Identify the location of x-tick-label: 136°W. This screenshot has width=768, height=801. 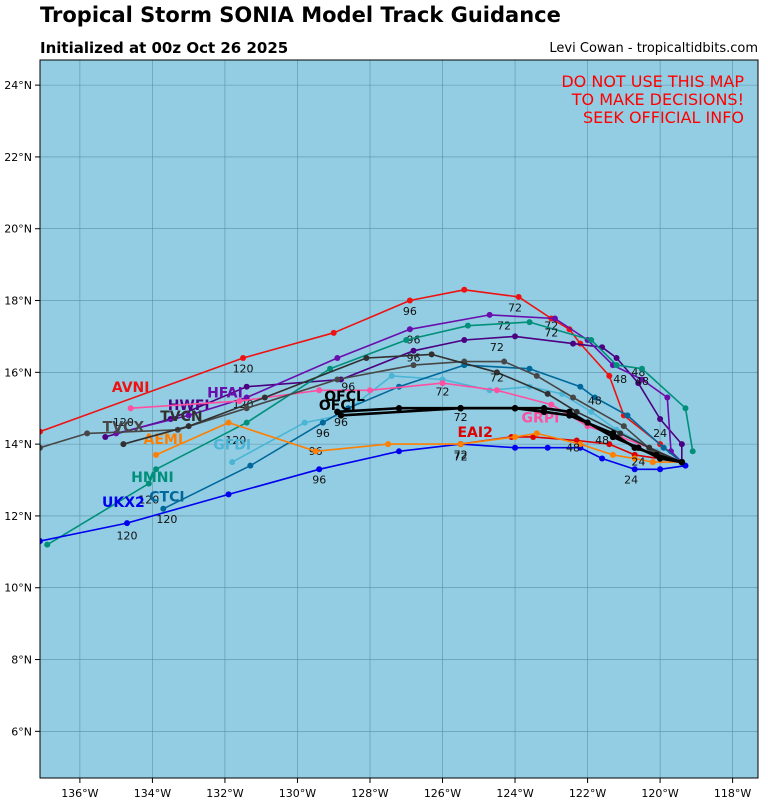
(79, 793).